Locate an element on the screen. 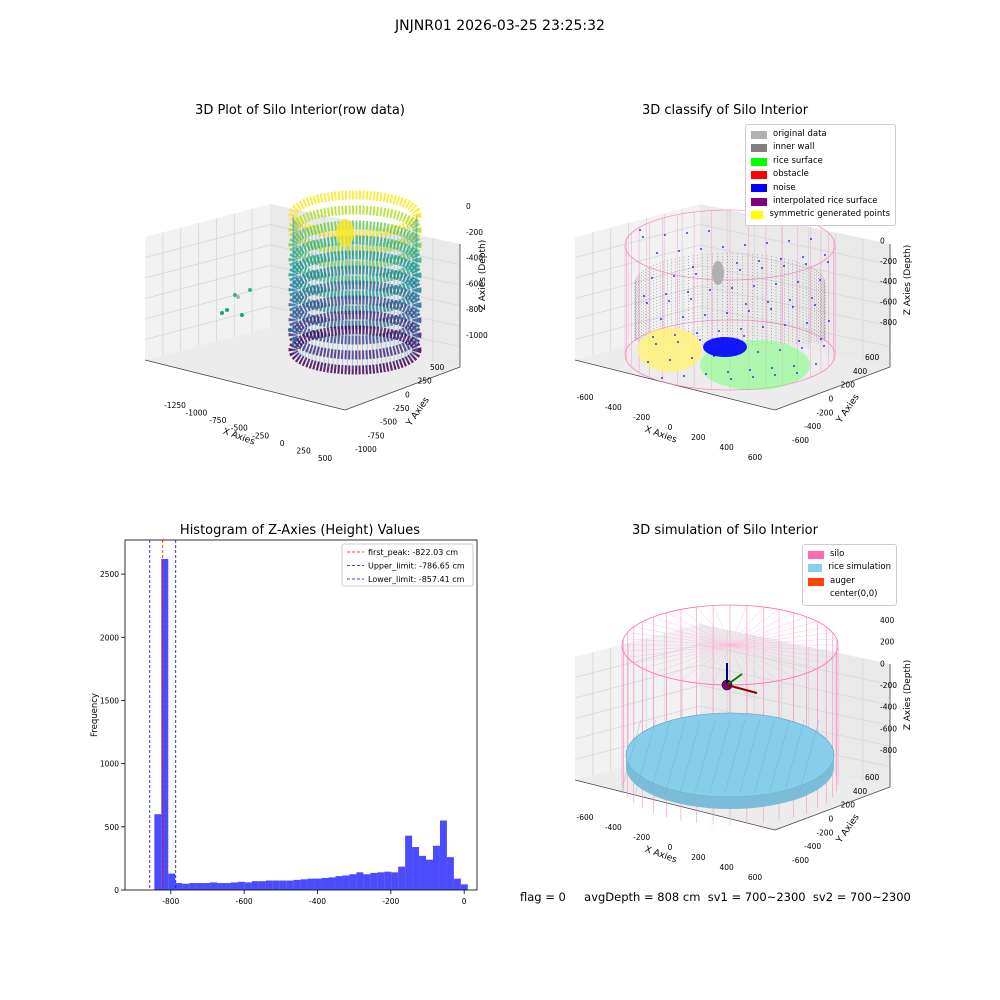 This screenshot has height=1000, width=1000. classify-legend-item: symmetric generated points is located at coordinates (820, 214).